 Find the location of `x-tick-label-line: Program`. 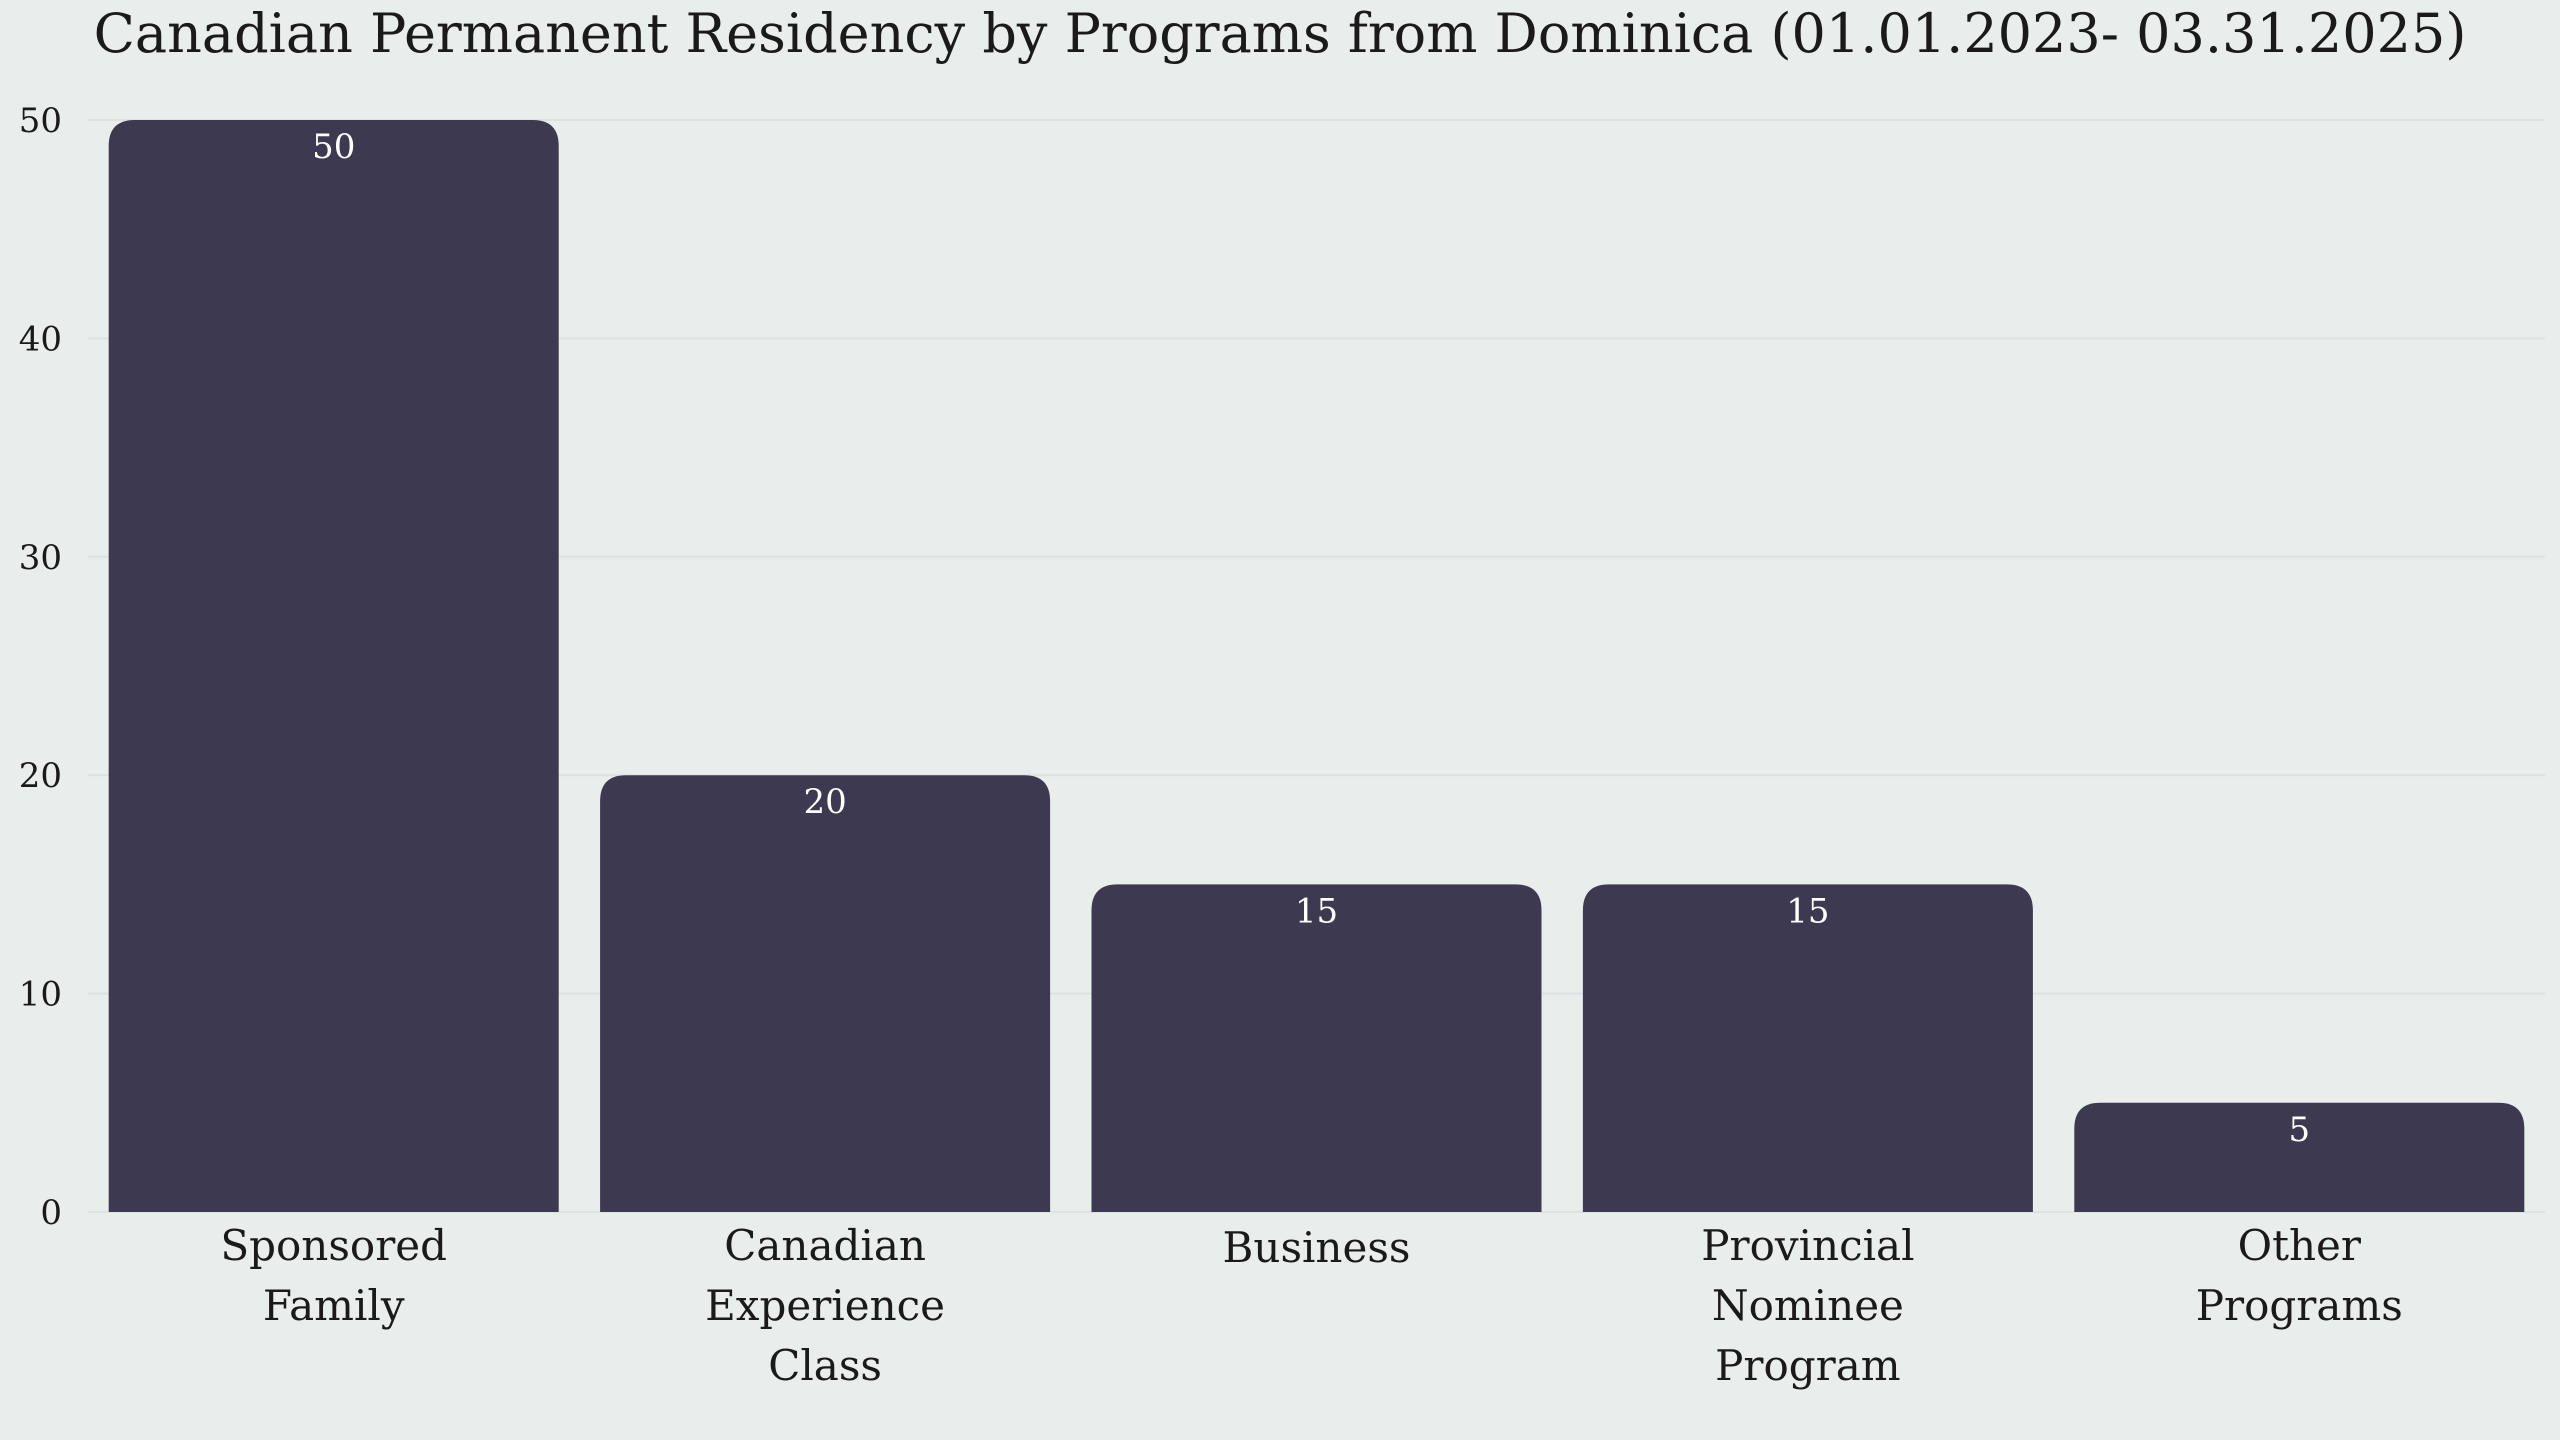

x-tick-label-line: Program is located at coordinates (1807, 1365).